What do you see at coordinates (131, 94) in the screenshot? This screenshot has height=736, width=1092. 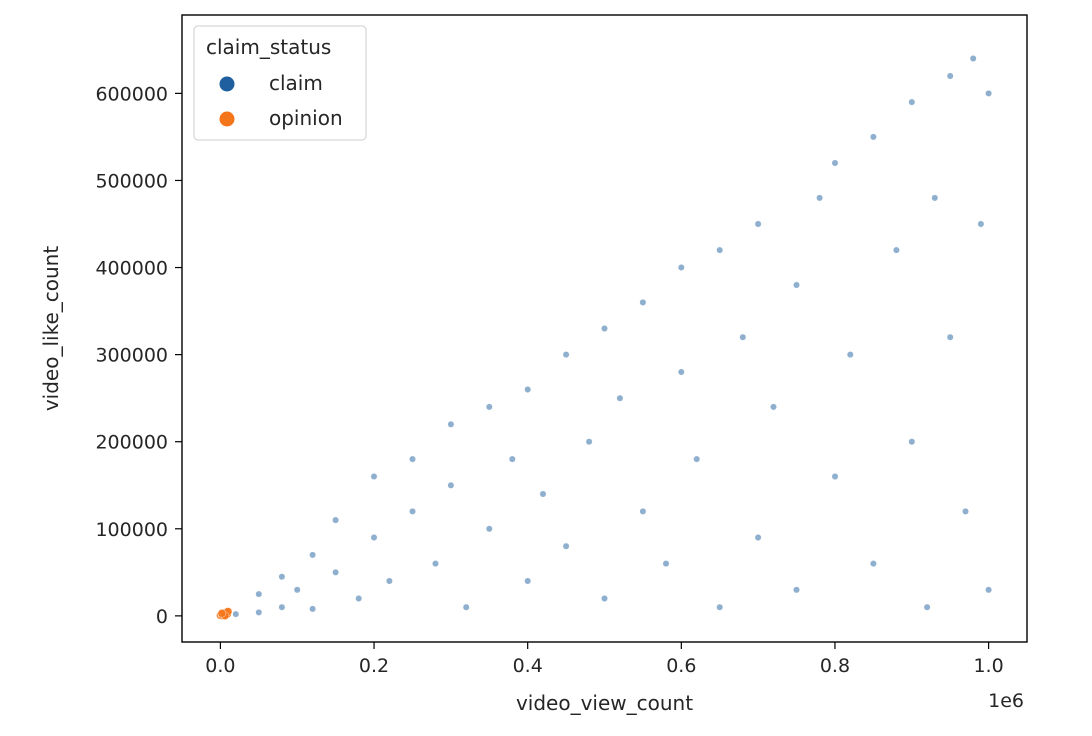 I see `y-tick-label-6: 600000` at bounding box center [131, 94].